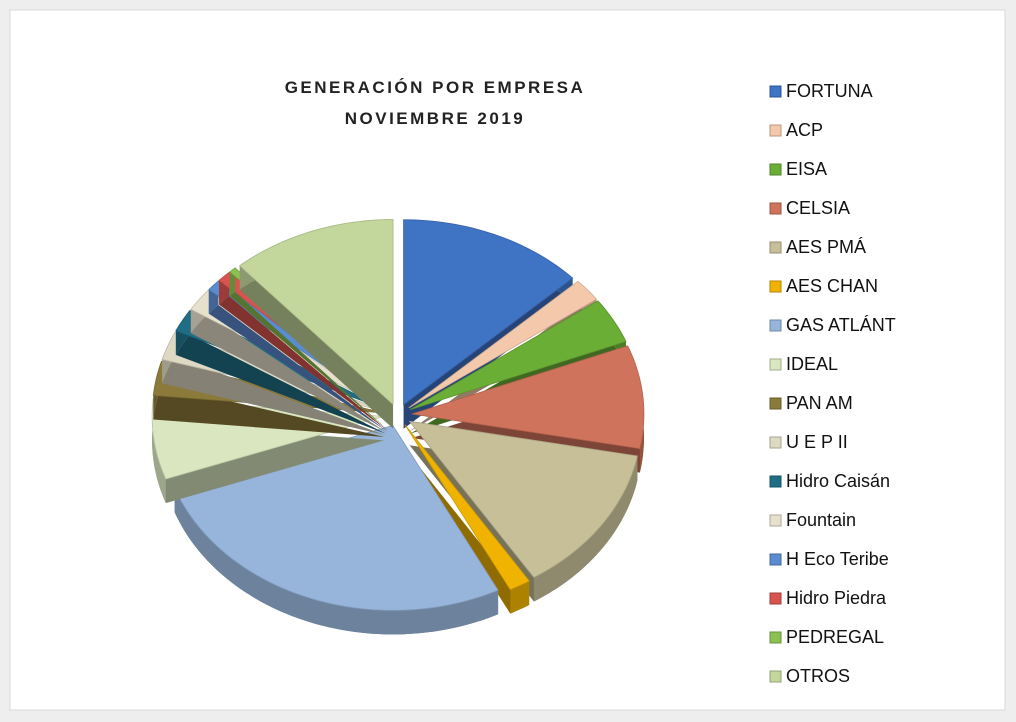 The width and height of the screenshot is (1016, 722). I want to click on legend-label: CELSIA, so click(818, 208).